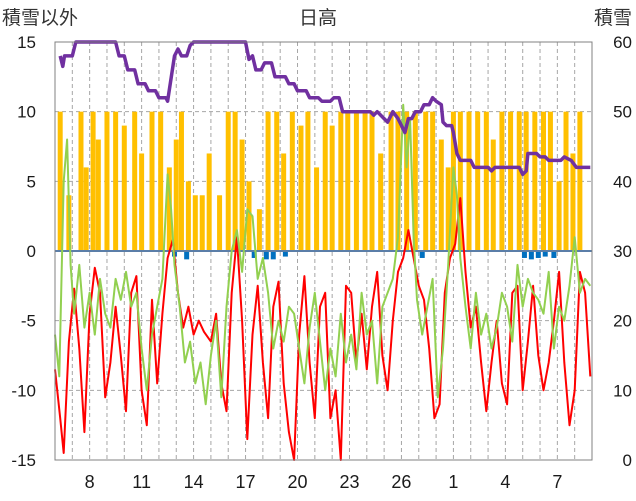  I want to click on y-tick-label-left: -10, so click(23, 390).